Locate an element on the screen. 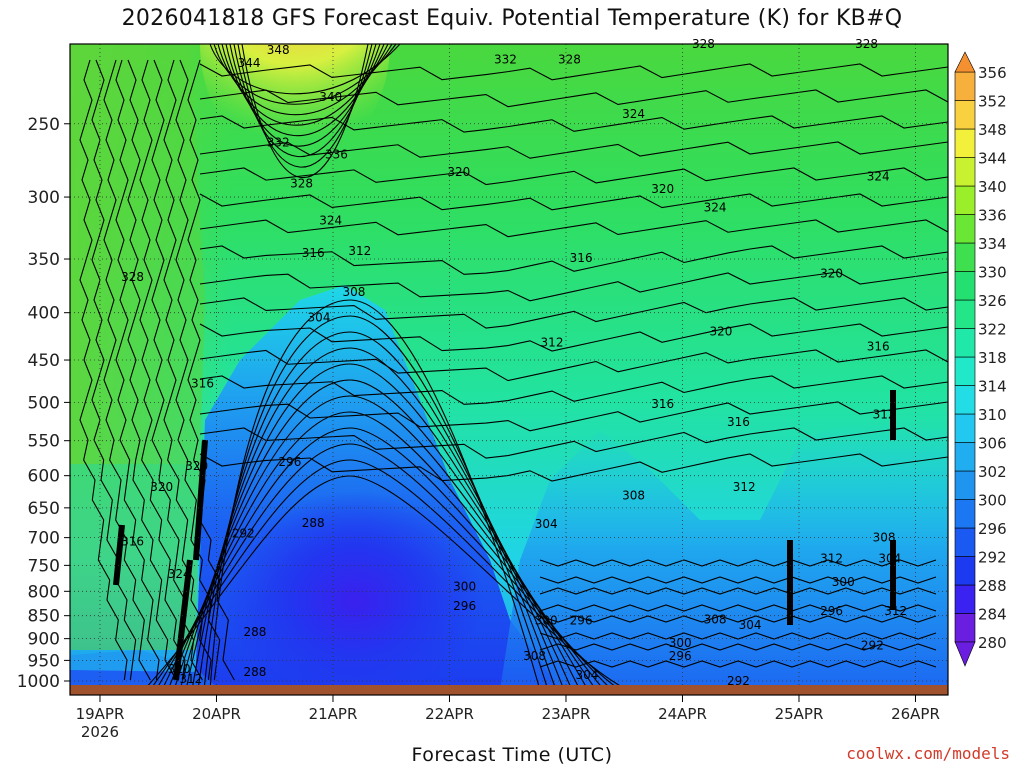 The width and height of the screenshot is (1024, 768). colorbar-label: 310 is located at coordinates (992, 415).